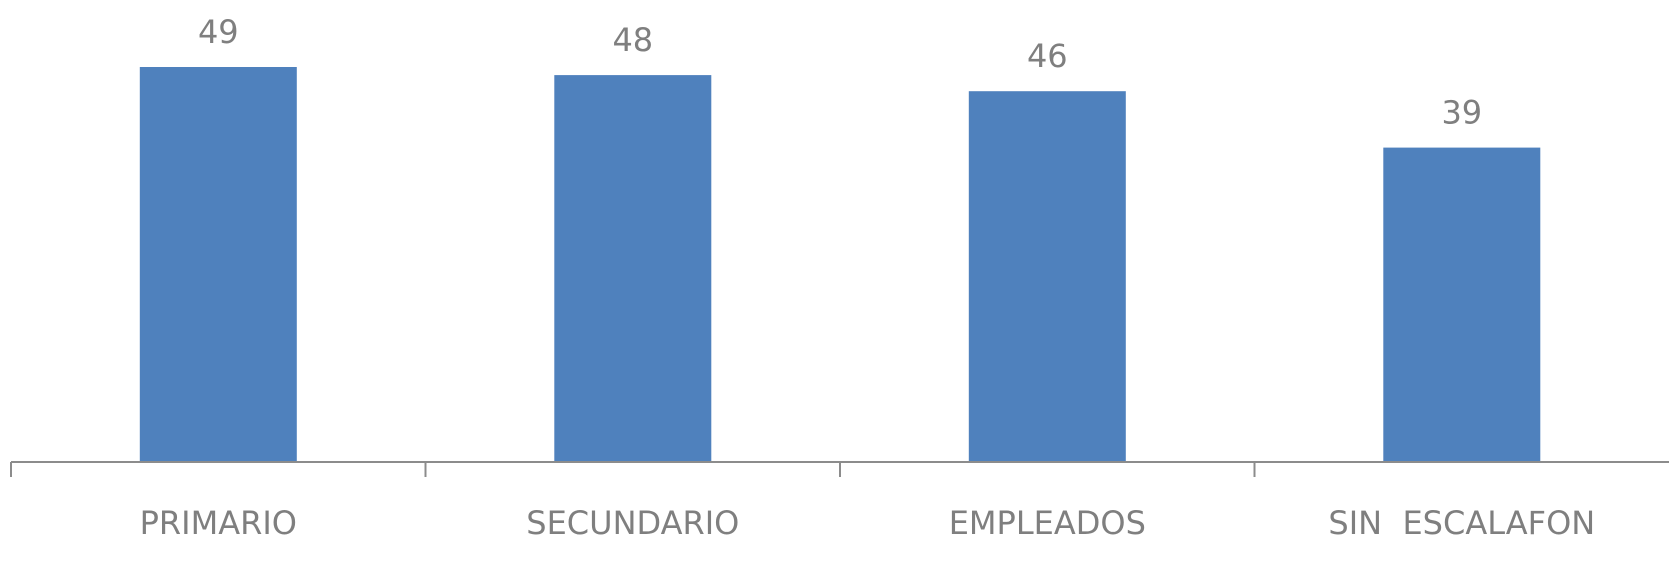  What do you see at coordinates (632, 523) in the screenshot?
I see `category-label-1: SECUNDARIO` at bounding box center [632, 523].